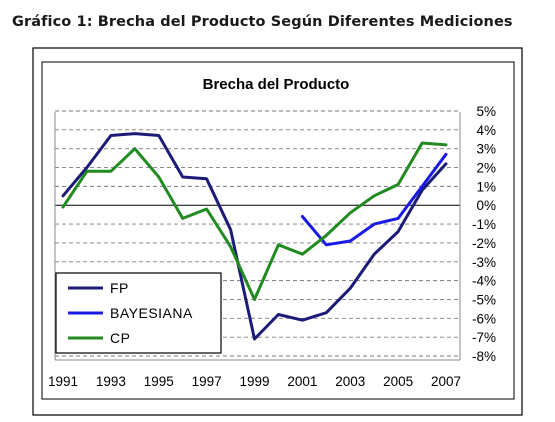  I want to click on x-axis-ticks: 1991 1993 1995 1997 1999 2001 2003 2005 2007, so click(254, 381).